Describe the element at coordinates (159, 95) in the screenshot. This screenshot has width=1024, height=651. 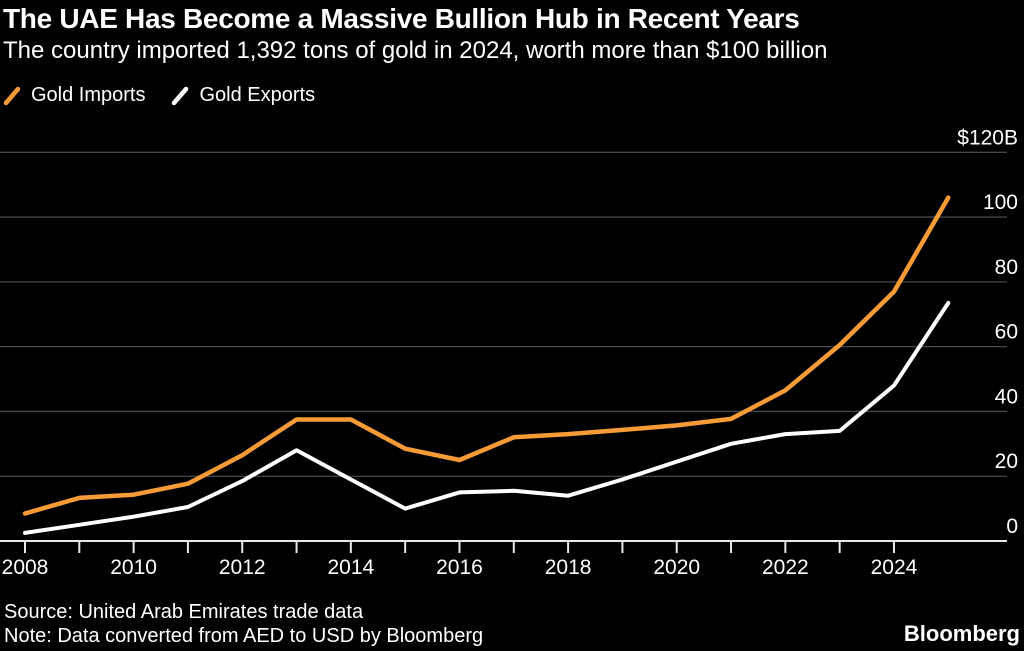
I see `legend: Gold Imports Gold Exports` at that location.